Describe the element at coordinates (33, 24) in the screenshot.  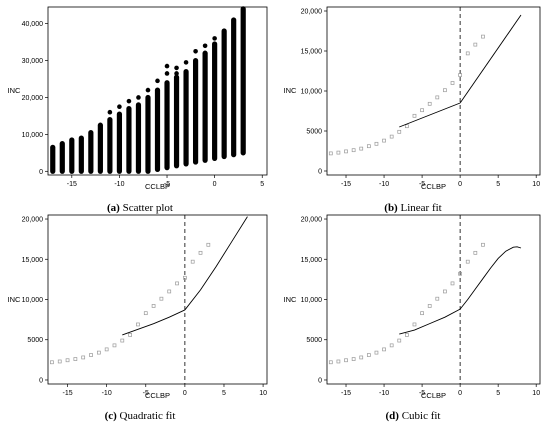
I see `y-tick-label: 40,000` at that location.